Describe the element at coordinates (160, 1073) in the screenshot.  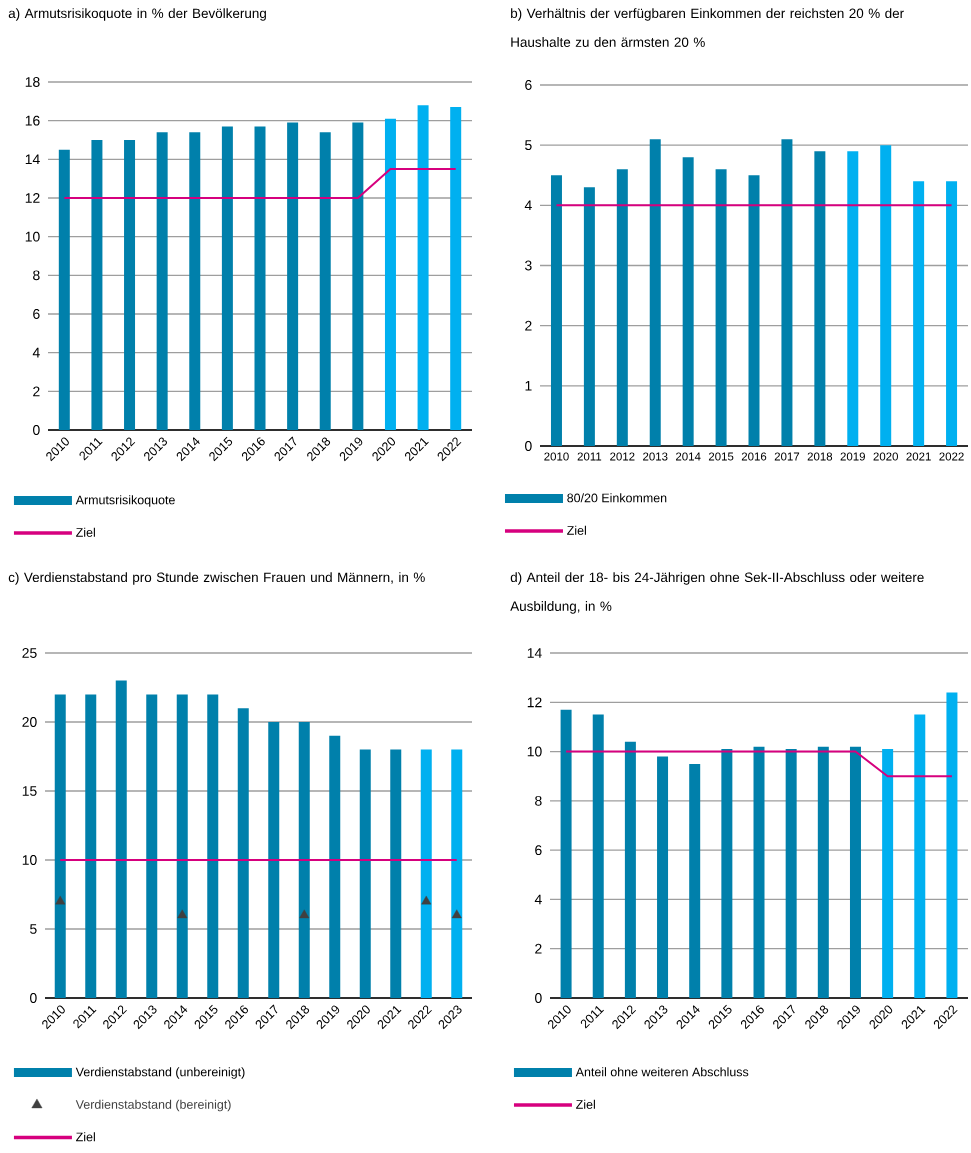
I see `legend-label: Verdienstabstand (unbereinigt)` at that location.